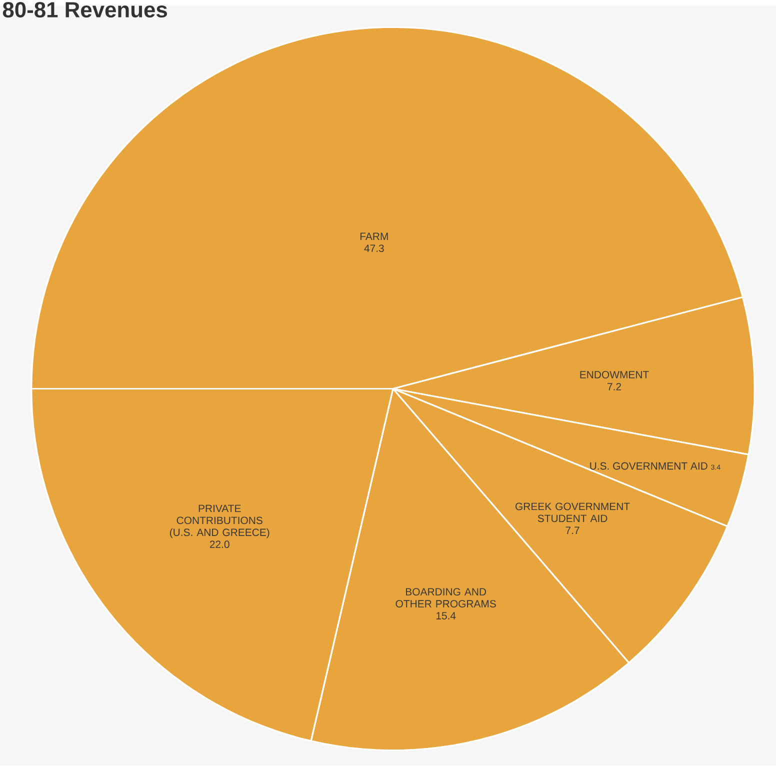 This screenshot has width=776, height=766. Describe the element at coordinates (573, 530) in the screenshot. I see `data-label: 7.7` at that location.